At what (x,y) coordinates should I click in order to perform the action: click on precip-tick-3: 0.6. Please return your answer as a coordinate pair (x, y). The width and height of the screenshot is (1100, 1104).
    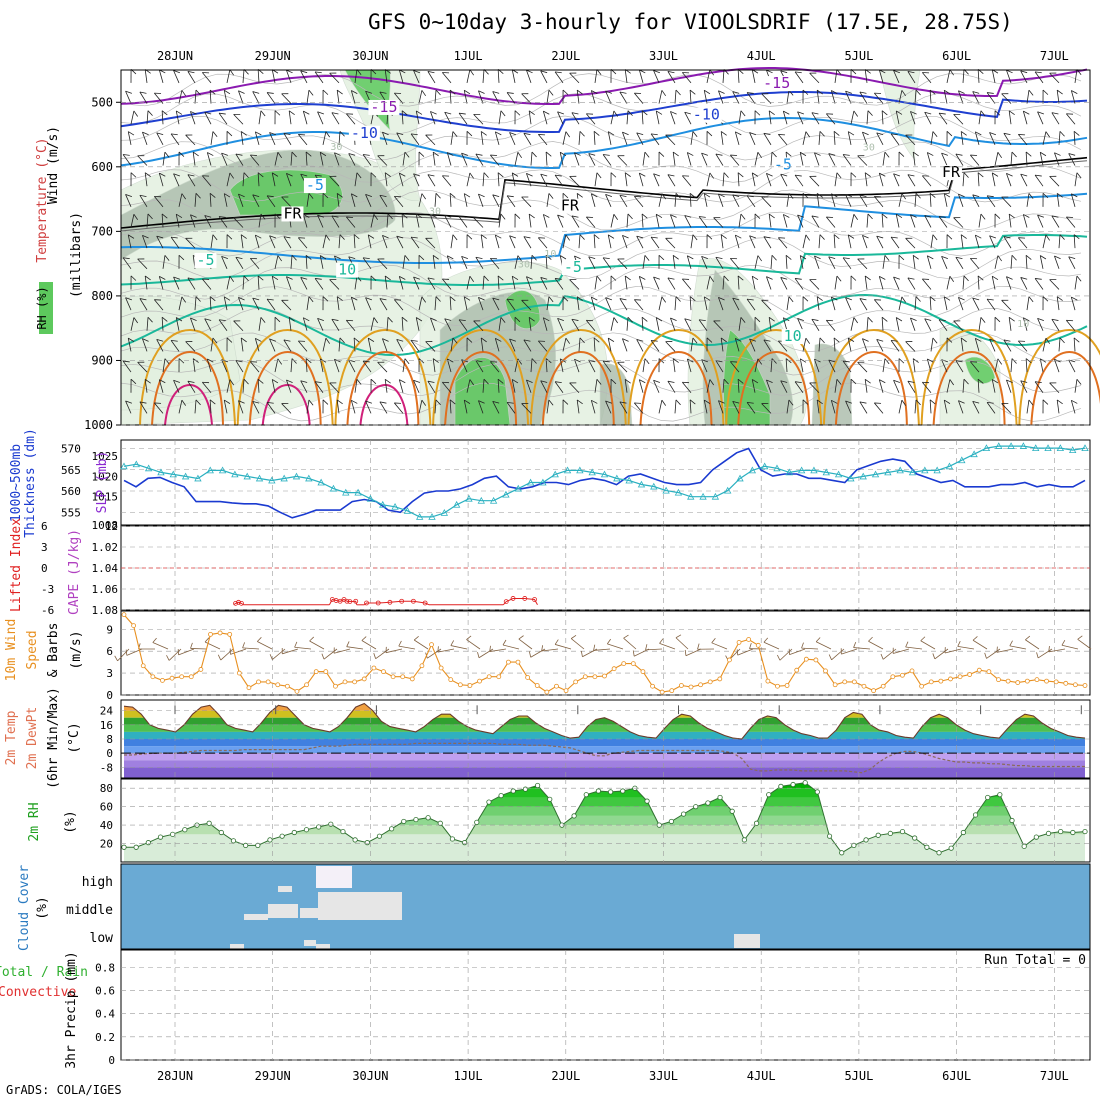
    Looking at the image, I should click on (105, 991).